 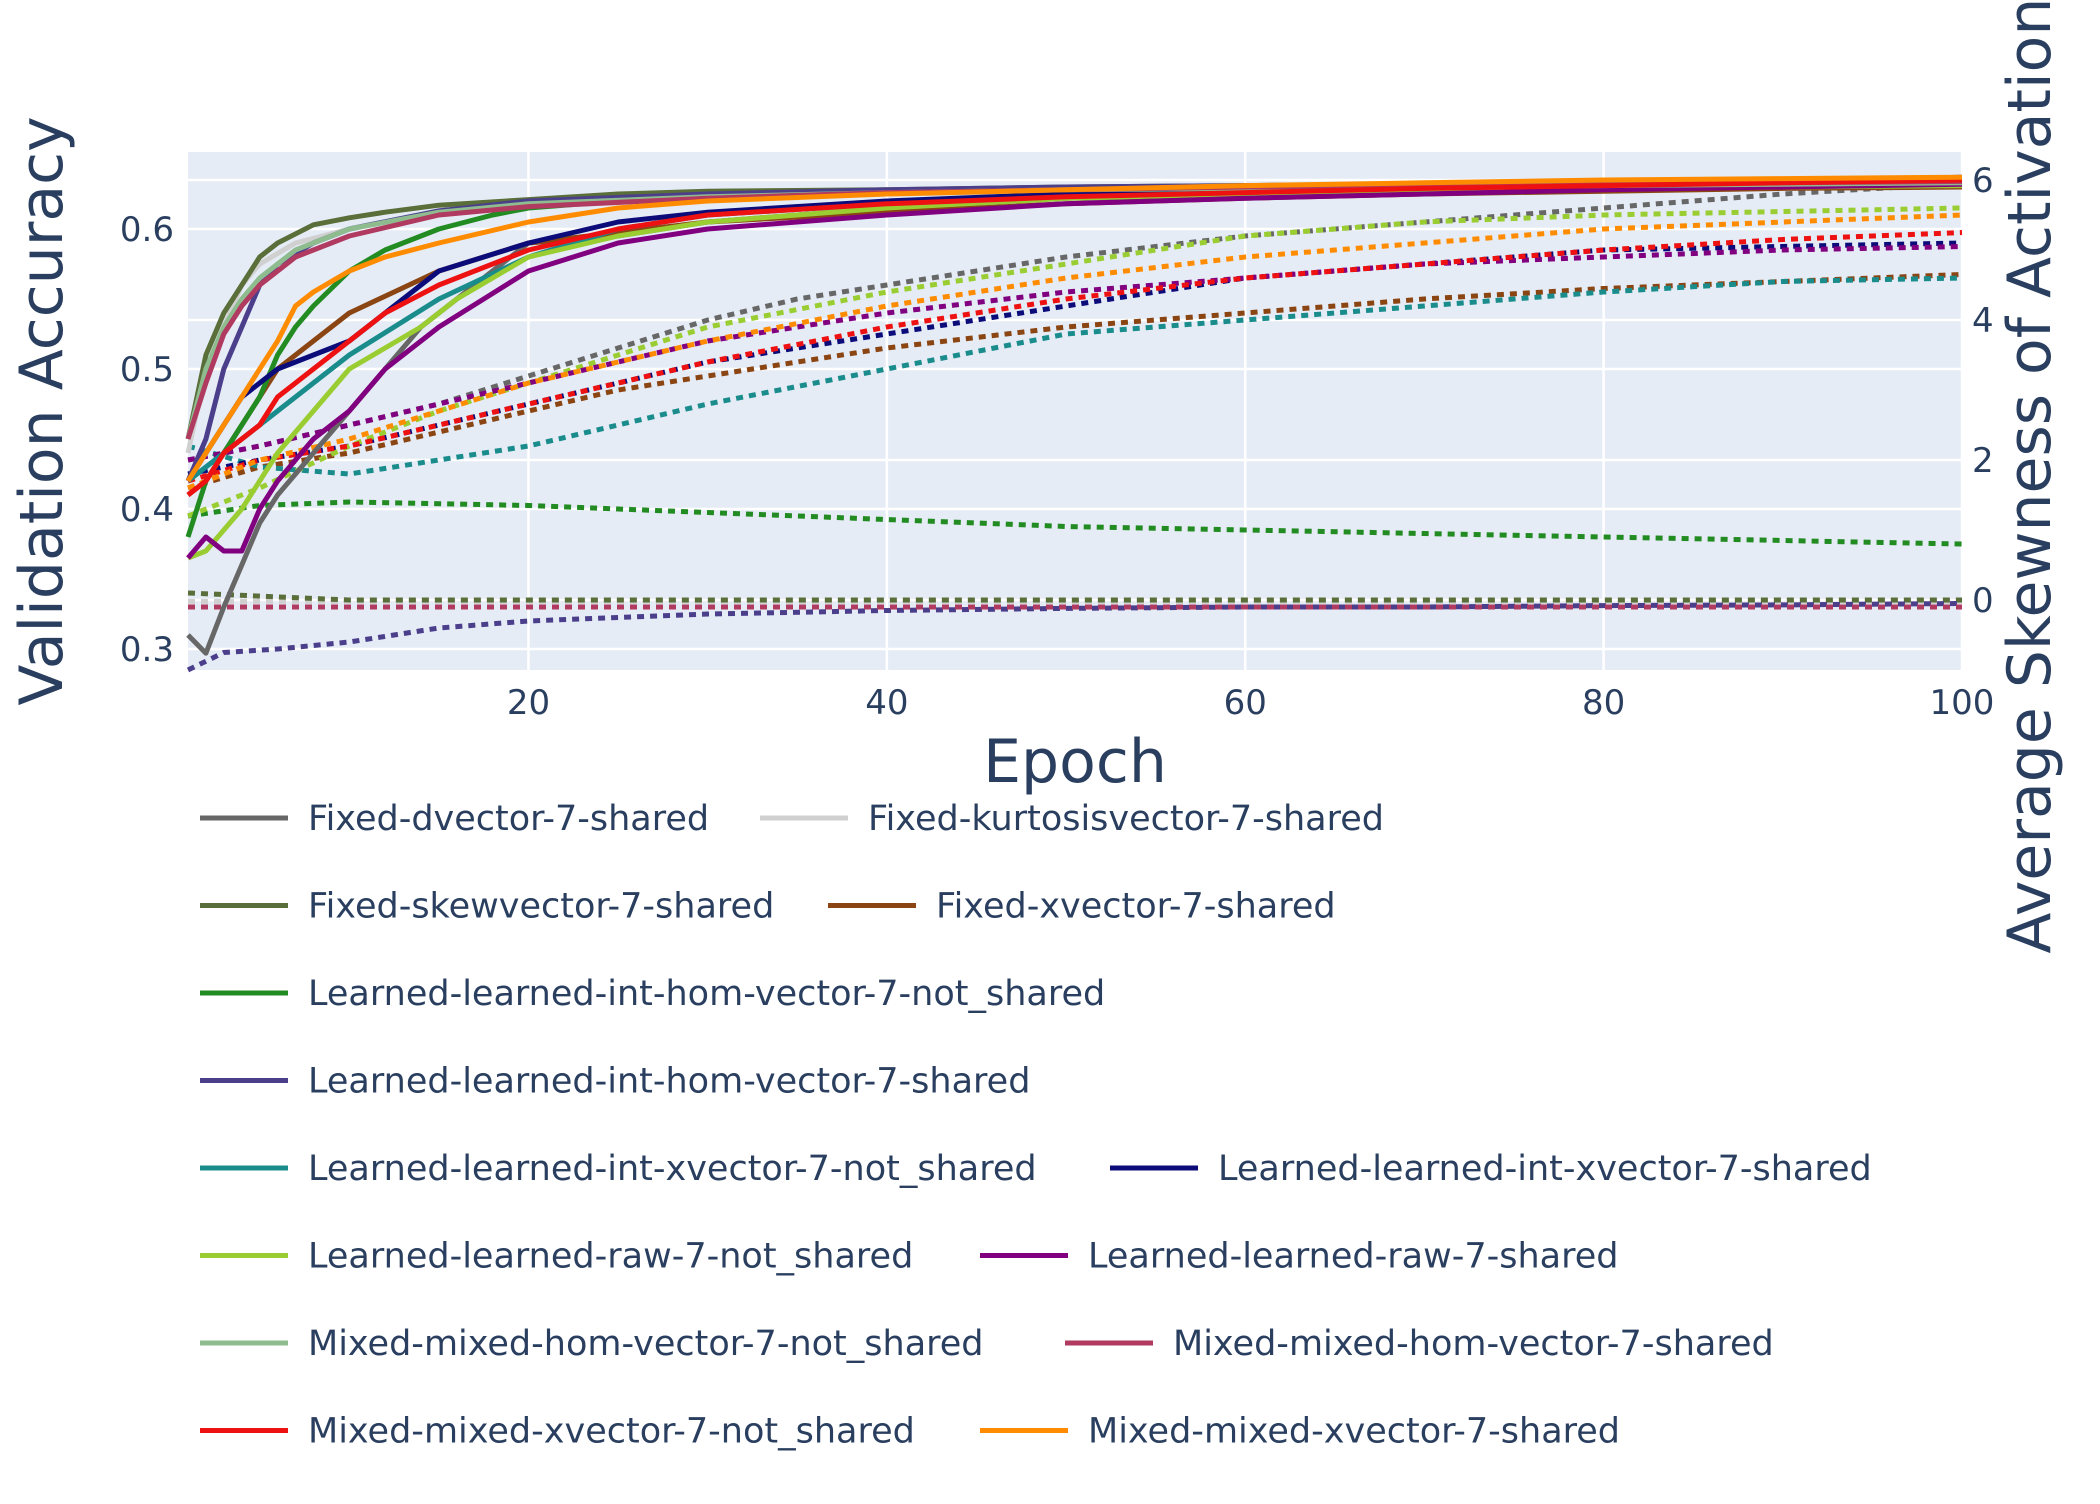 What do you see at coordinates (1075, 762) in the screenshot?
I see `x-axis-title: Epoch` at bounding box center [1075, 762].